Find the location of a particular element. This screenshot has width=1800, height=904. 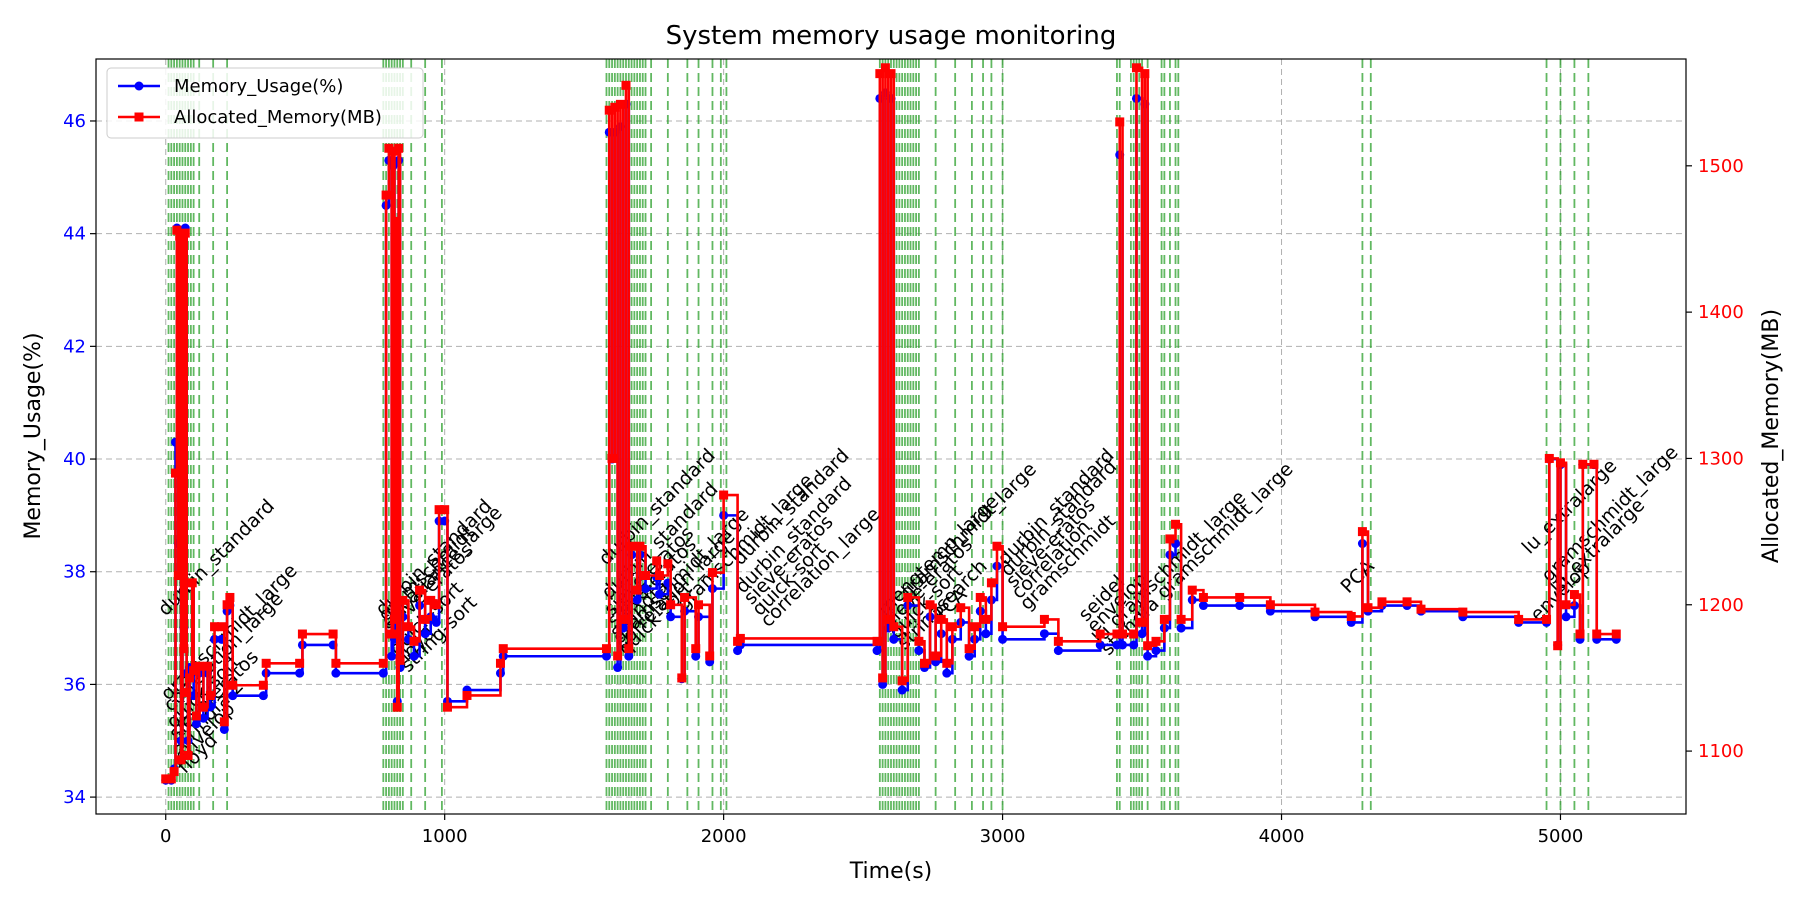

event-annotation: PCA is located at coordinates (1357, 577).